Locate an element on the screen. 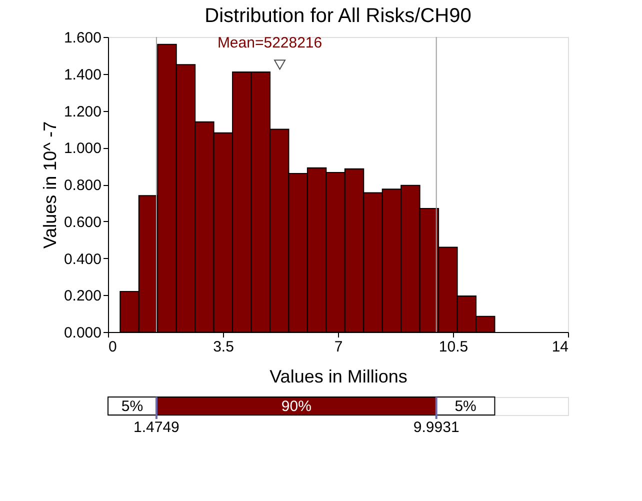 This screenshot has width=642, height=501. chart-title: Distribution for All Risks/CH90 is located at coordinates (338, 16).